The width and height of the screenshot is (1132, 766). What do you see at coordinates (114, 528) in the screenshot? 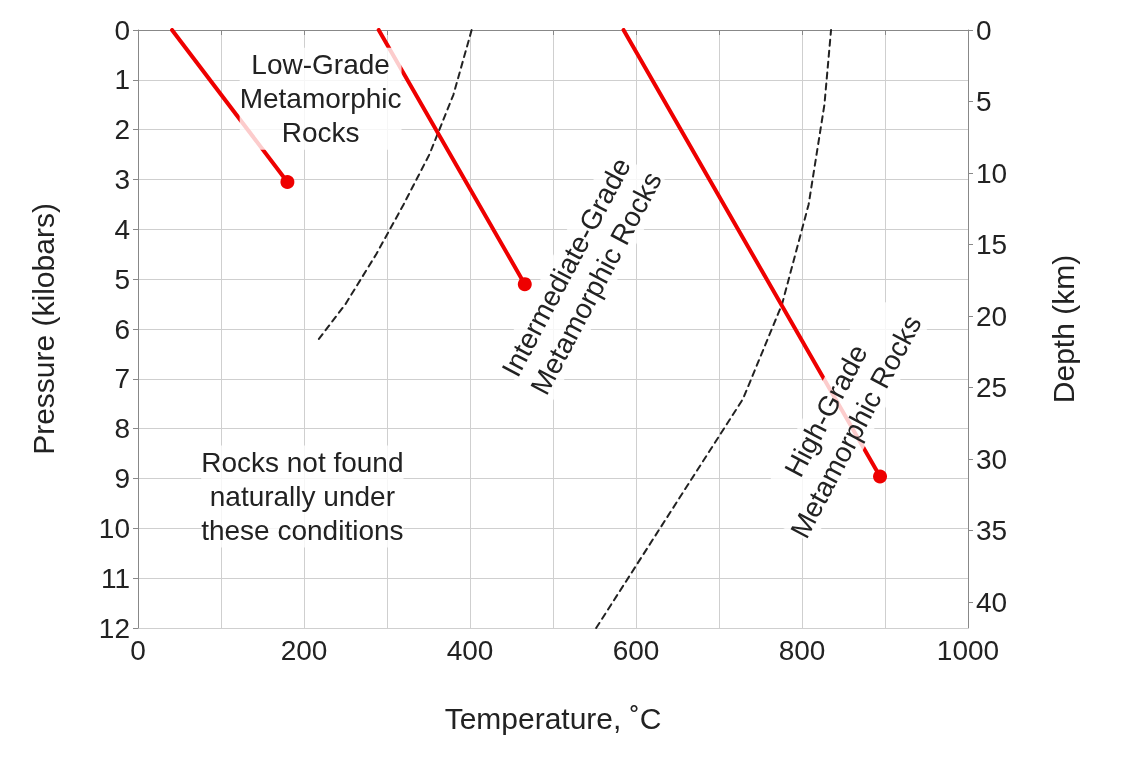
I see `y-tick-label: 10` at bounding box center [114, 528].